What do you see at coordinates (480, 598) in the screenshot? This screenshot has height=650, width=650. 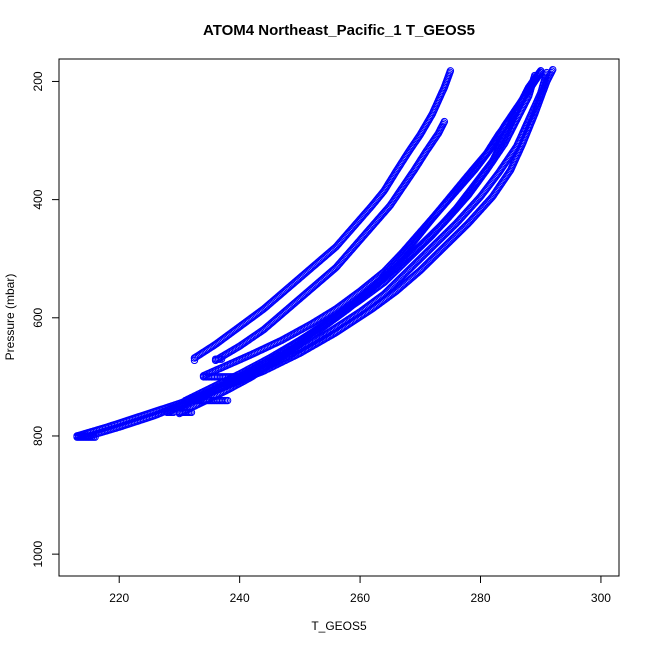 I see `x-tick-label: 280` at bounding box center [480, 598].